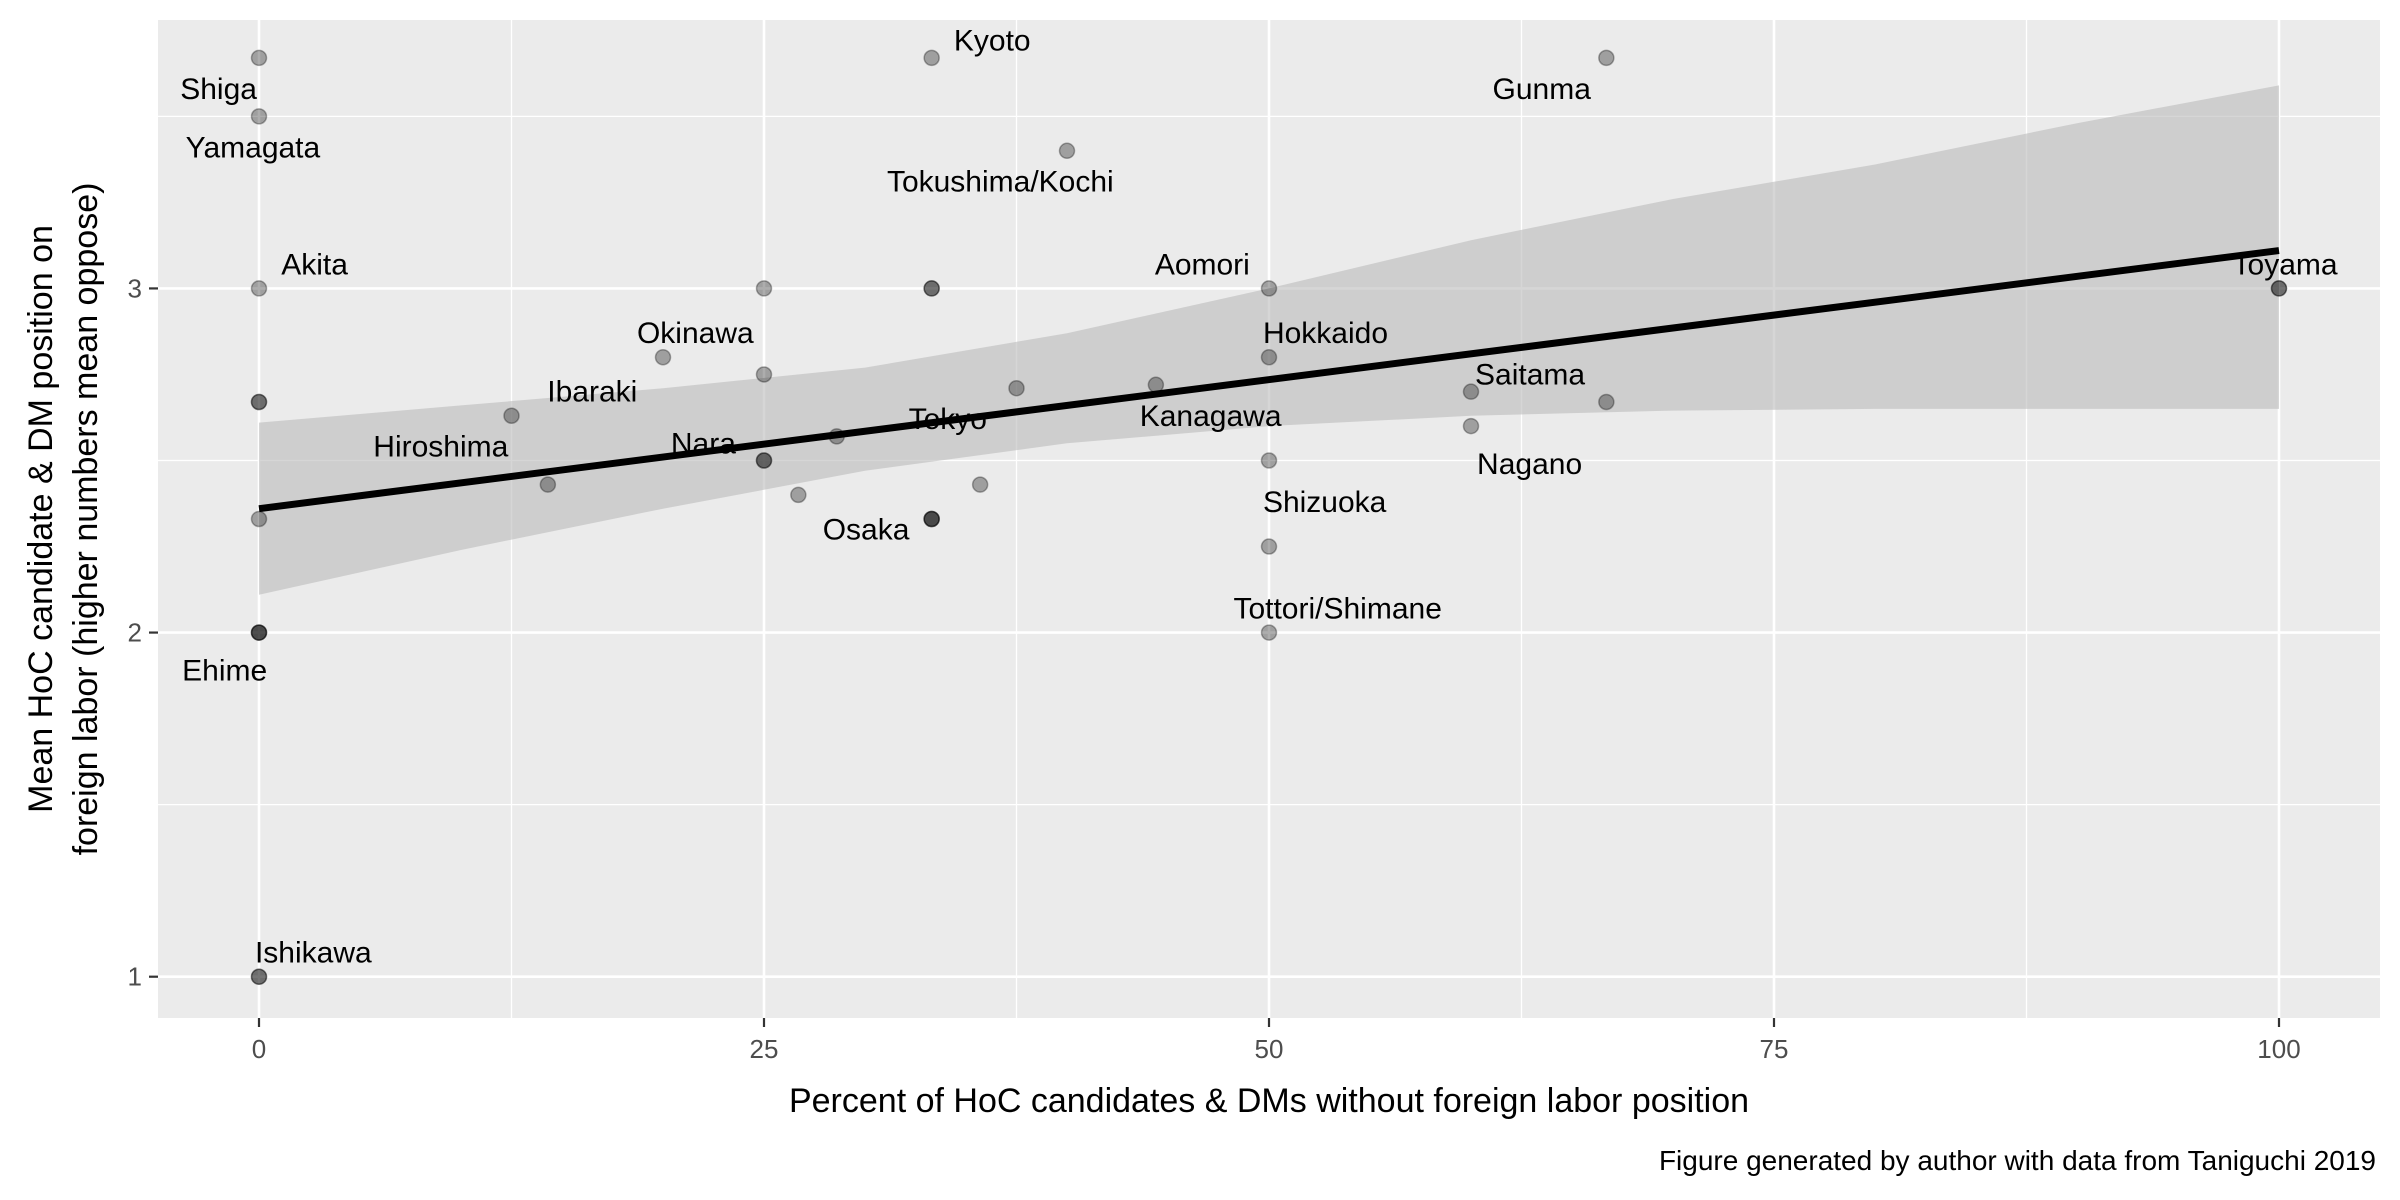 The width and height of the screenshot is (2400, 1200). I want to click on y-tick-label: 1, so click(135, 977).